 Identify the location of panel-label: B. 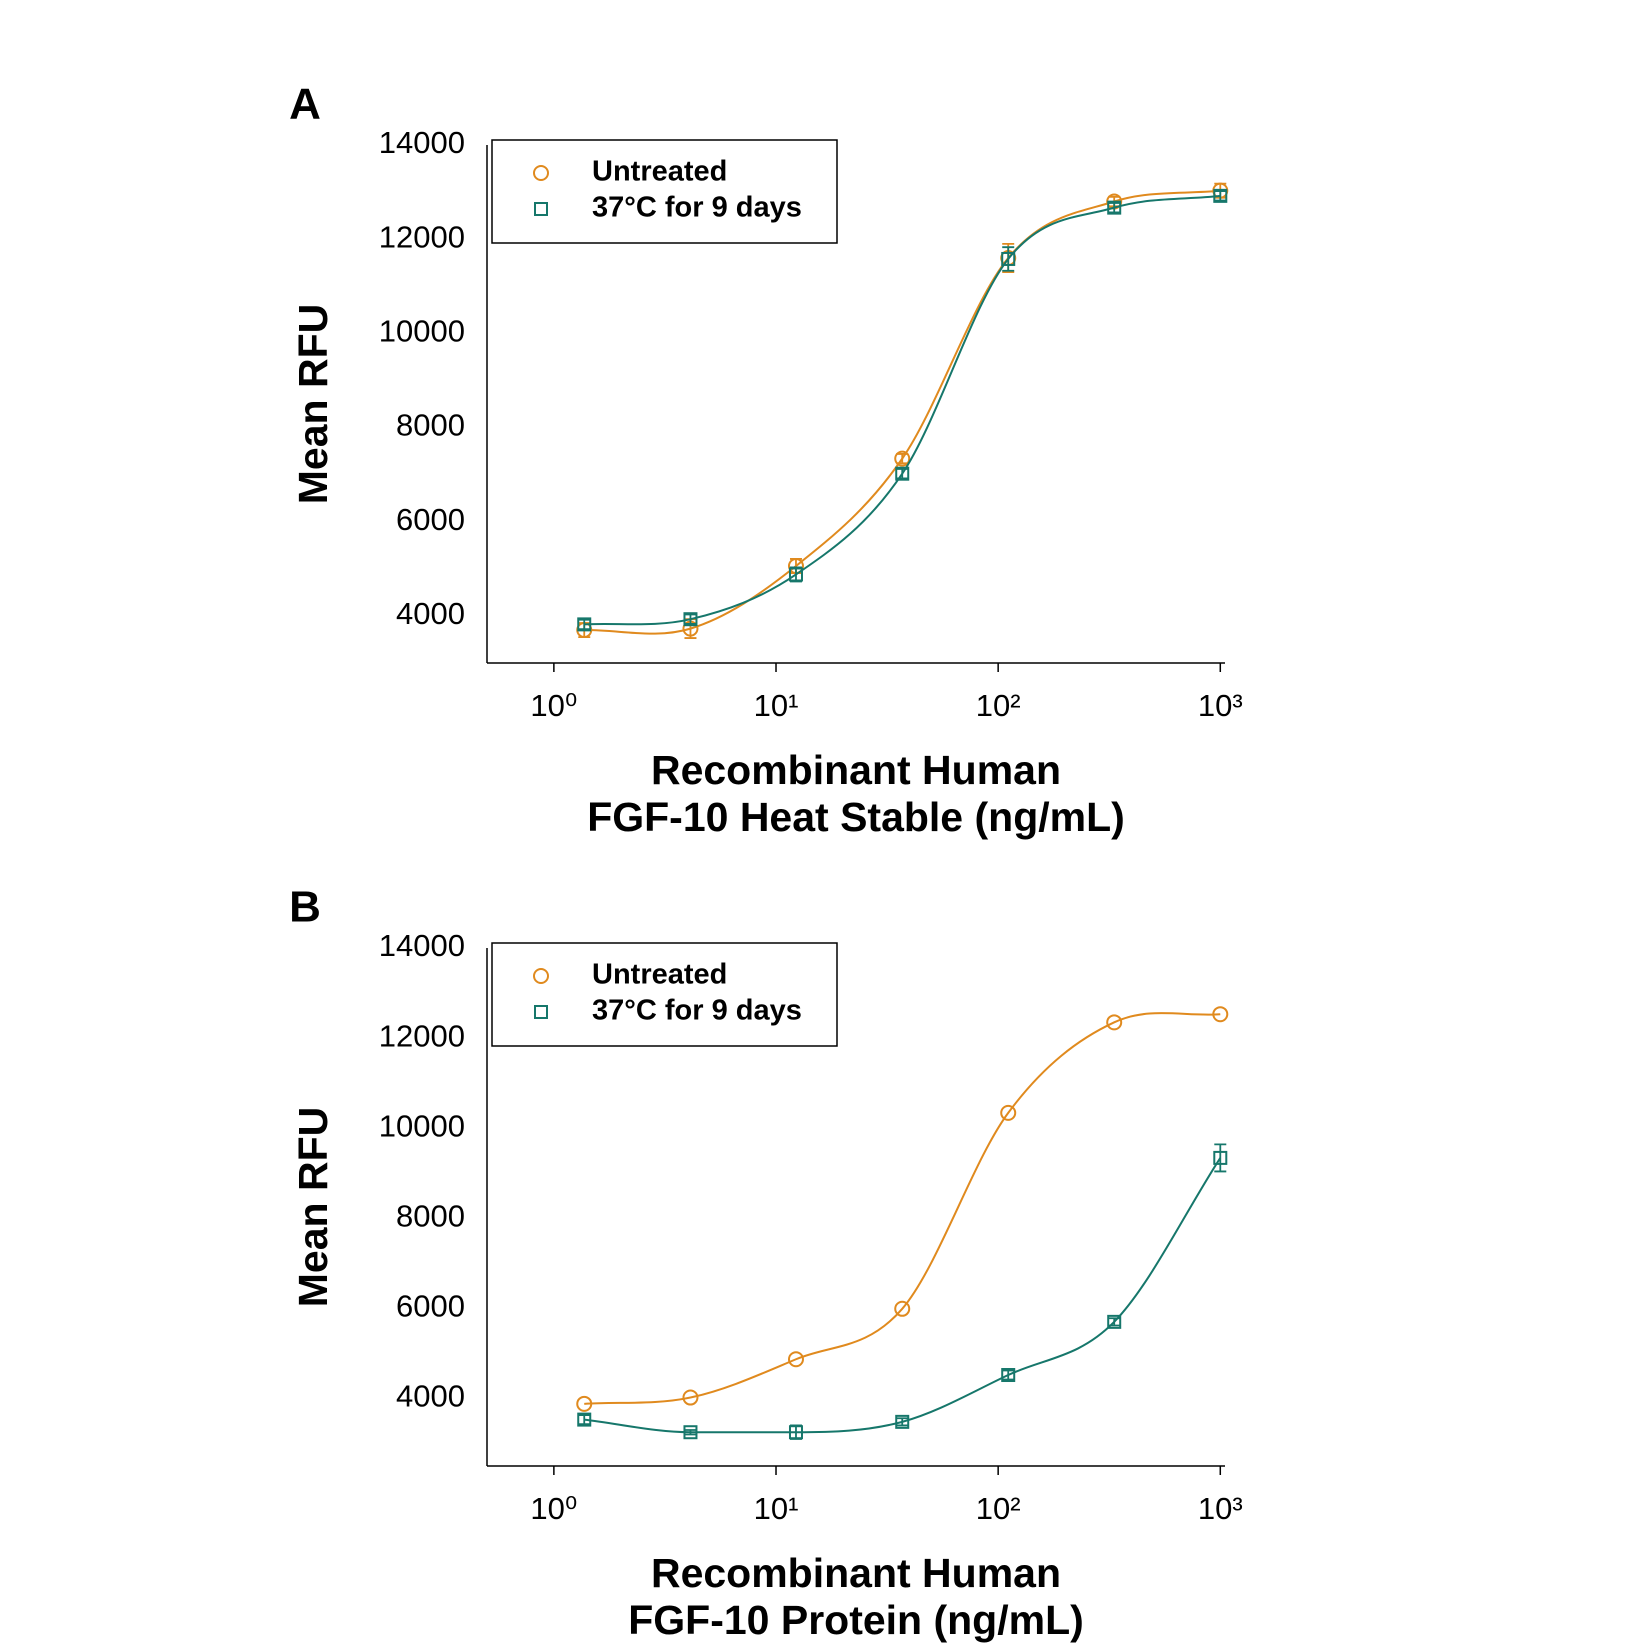
(305, 907).